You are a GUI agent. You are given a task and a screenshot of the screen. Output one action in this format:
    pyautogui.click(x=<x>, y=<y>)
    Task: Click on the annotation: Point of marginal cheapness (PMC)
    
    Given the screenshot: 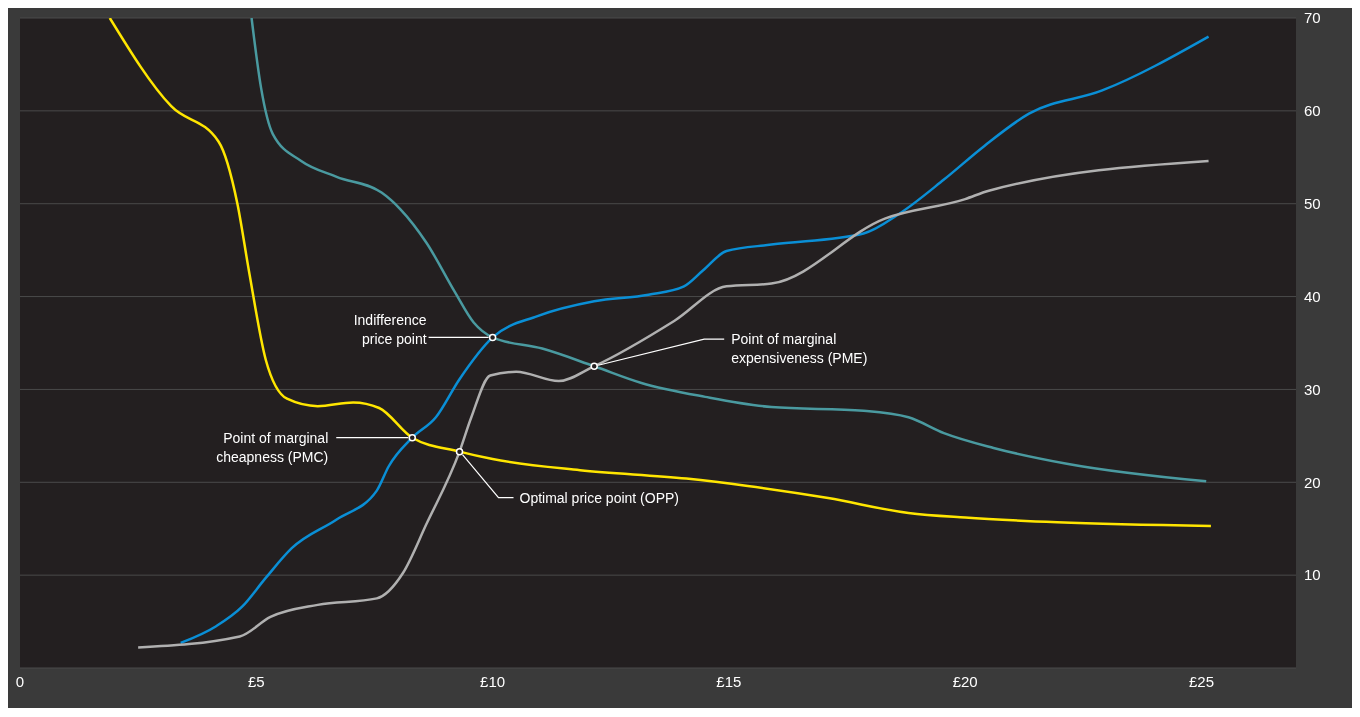 What is the action you would take?
    pyautogui.click(x=272, y=447)
    